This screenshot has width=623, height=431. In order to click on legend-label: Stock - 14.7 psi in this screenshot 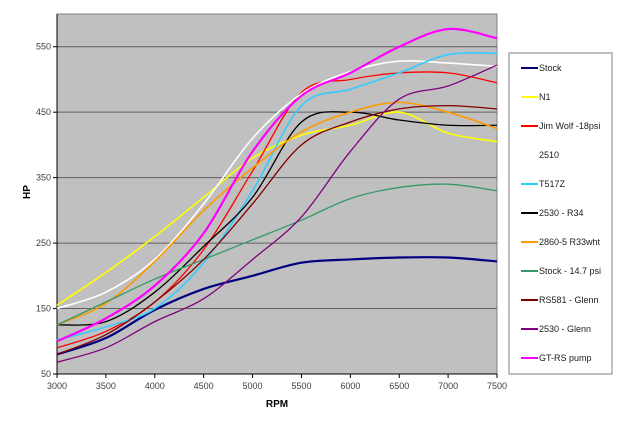, I will do `click(570, 271)`.